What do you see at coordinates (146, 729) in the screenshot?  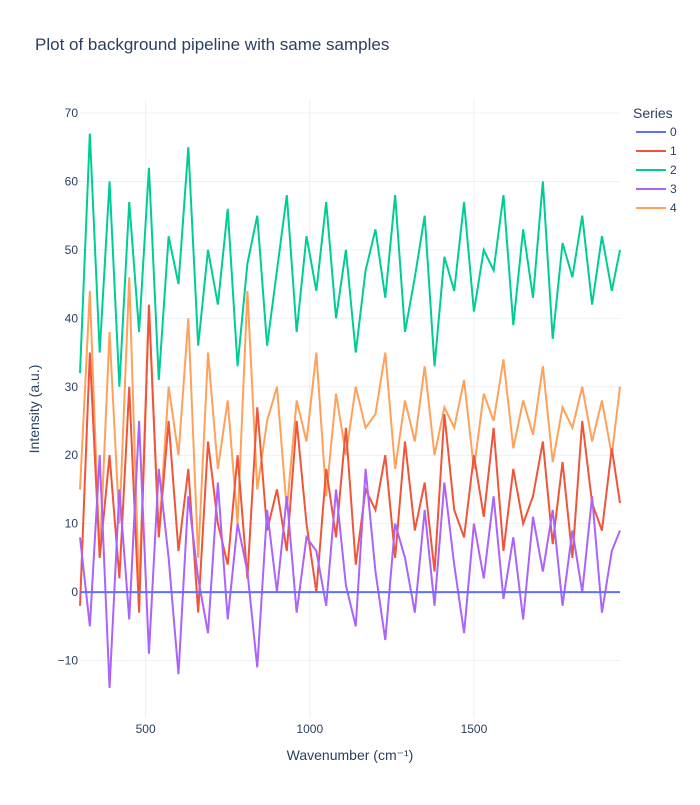 I see `x-tick-label: 500` at bounding box center [146, 729].